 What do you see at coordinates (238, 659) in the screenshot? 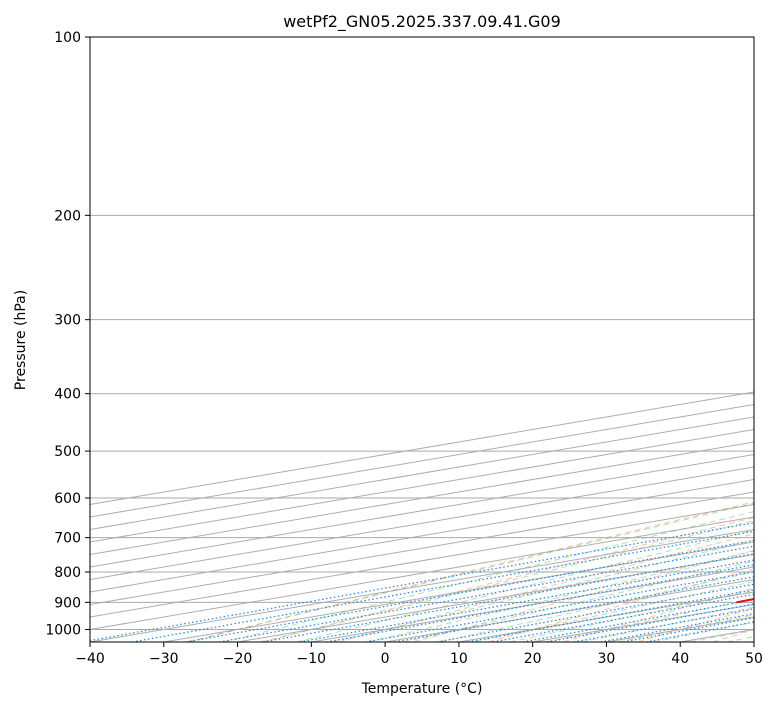
I see `x-tick-label: −20` at bounding box center [238, 659].